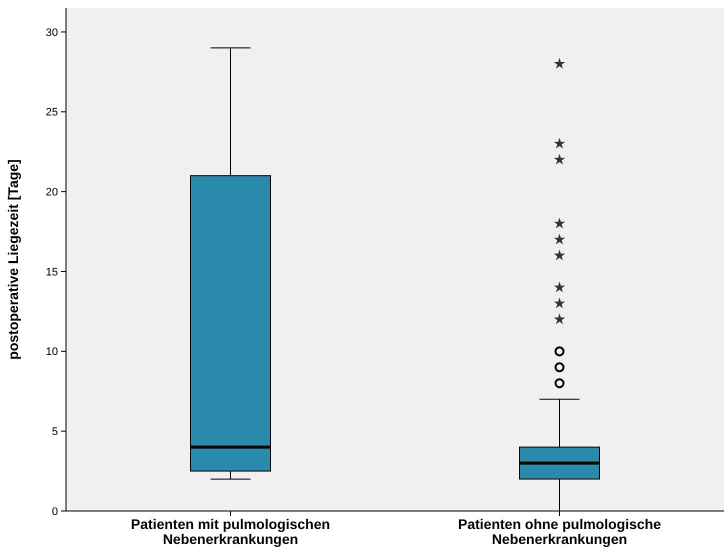  What do you see at coordinates (560, 531) in the screenshot?
I see `x-tick-label: Patienten ohne pulmologische Nebenerkrankungen` at bounding box center [560, 531].